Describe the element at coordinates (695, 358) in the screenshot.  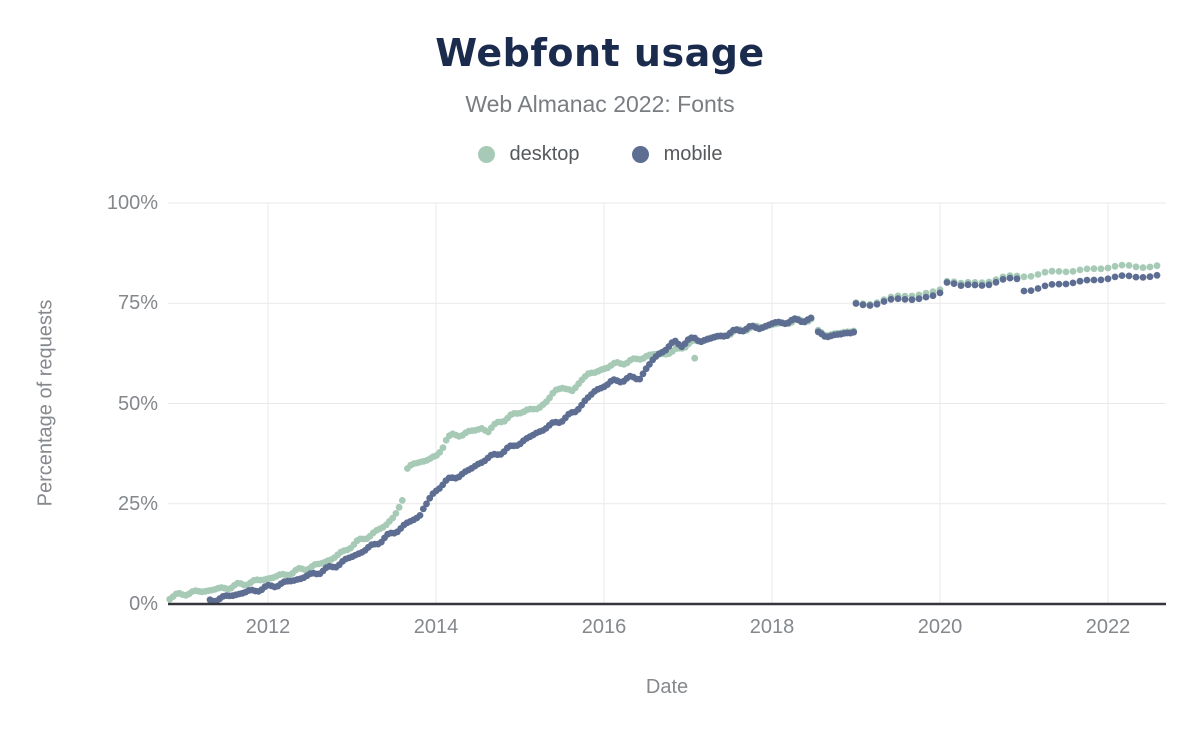
I see `desktop-outlier-point` at that location.